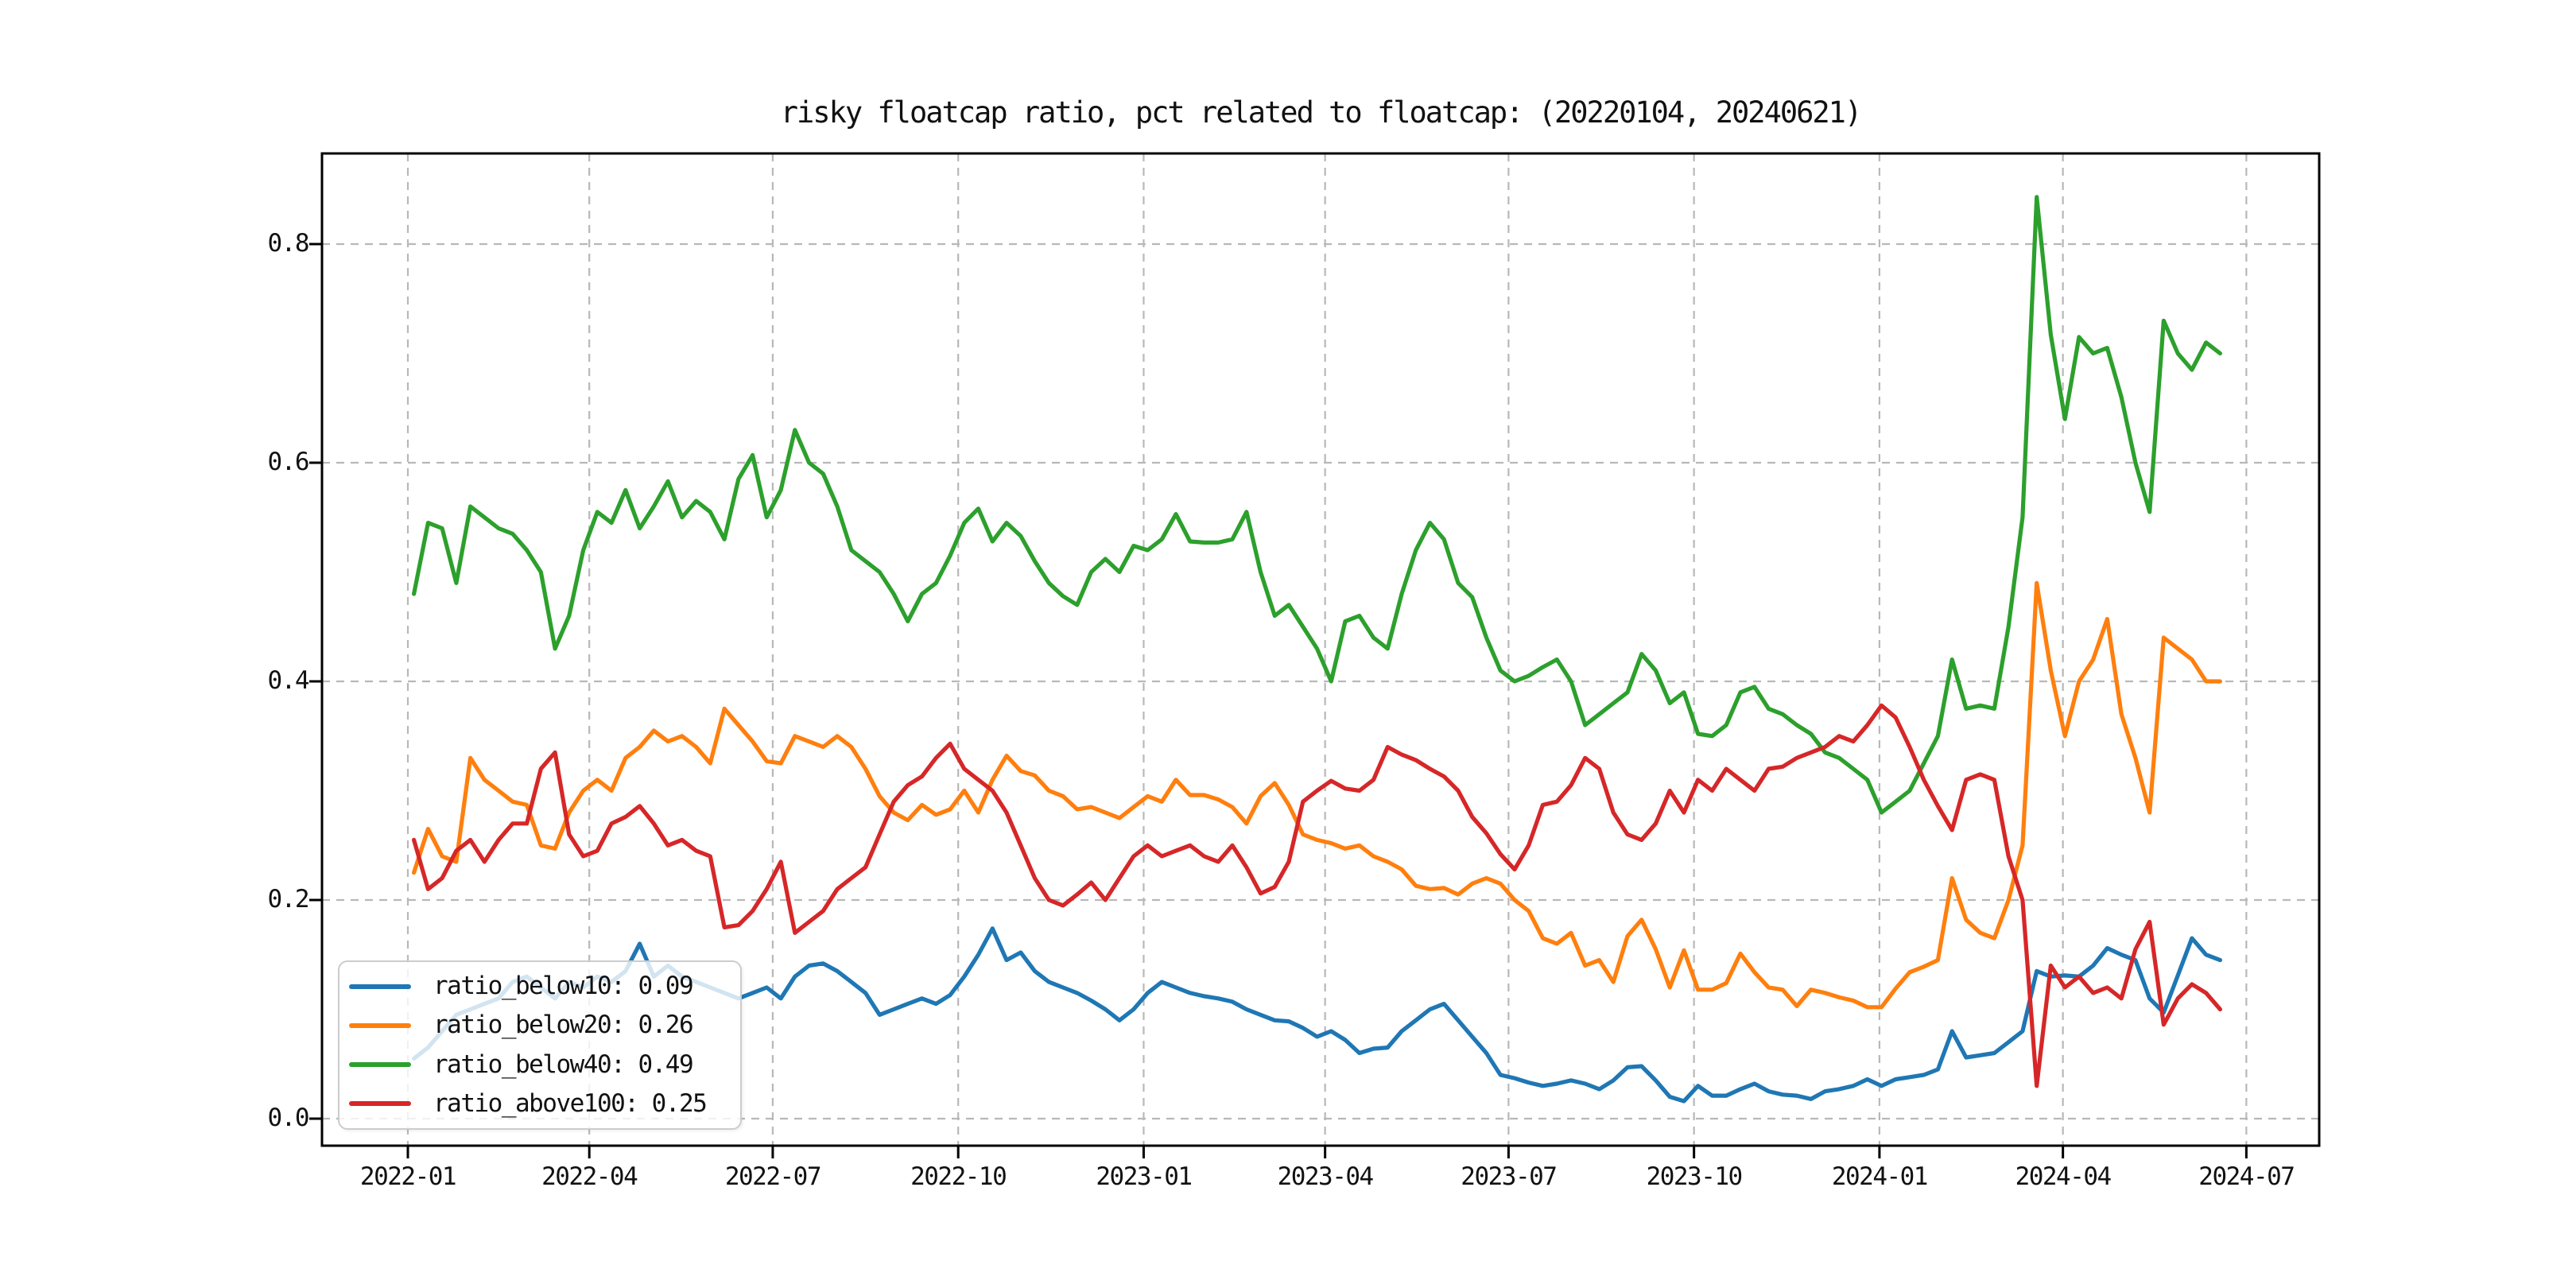 Image resolution: width=2576 pixels, height=1288 pixels. I want to click on x-tick-label: 2024-01, so click(1880, 1176).